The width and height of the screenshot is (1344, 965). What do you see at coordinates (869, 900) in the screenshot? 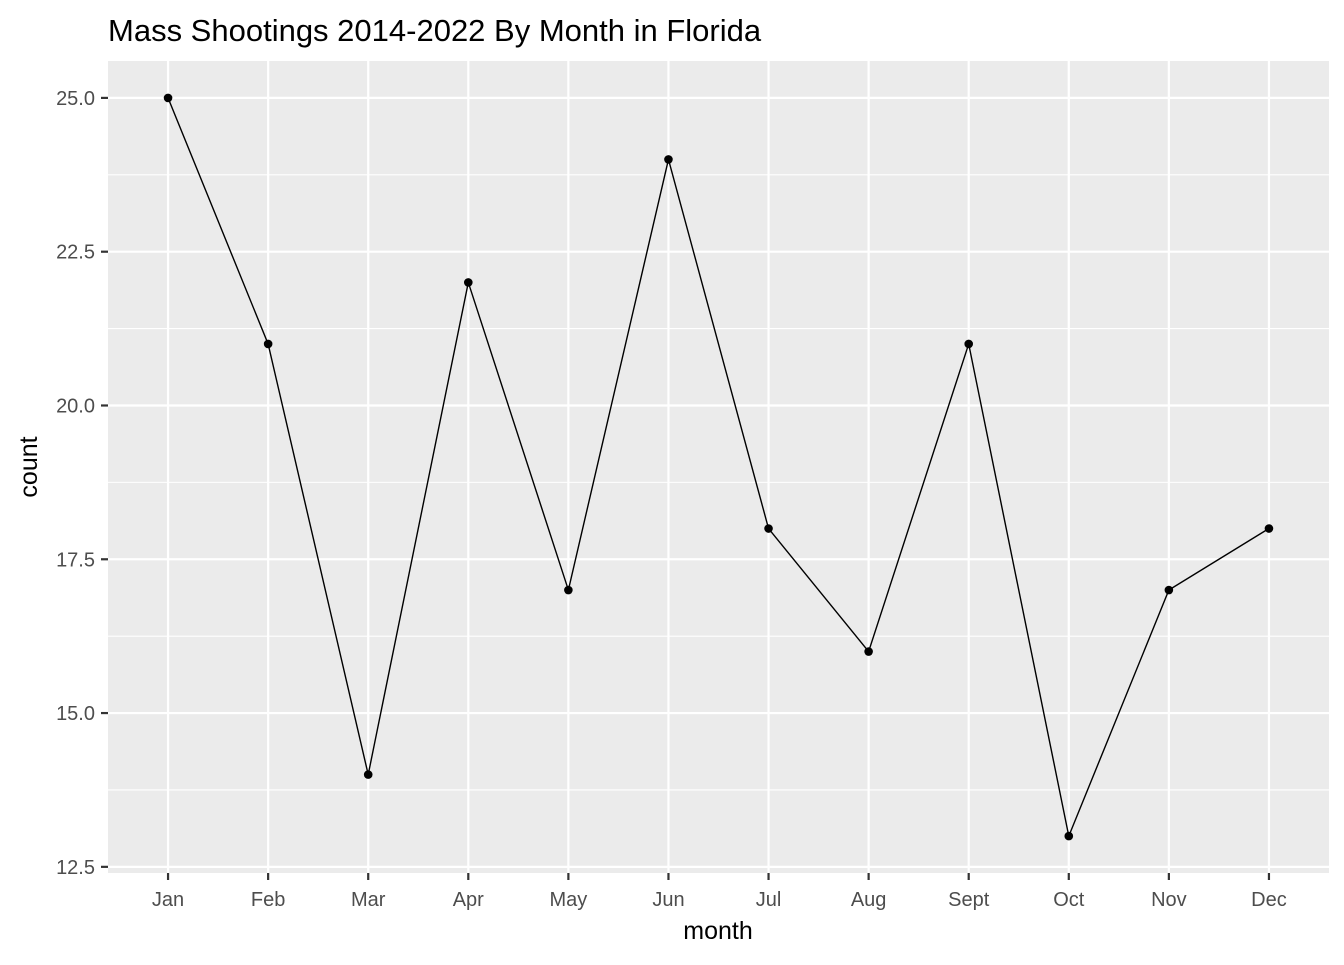
I see `x-tick-label: Aug` at bounding box center [869, 900].